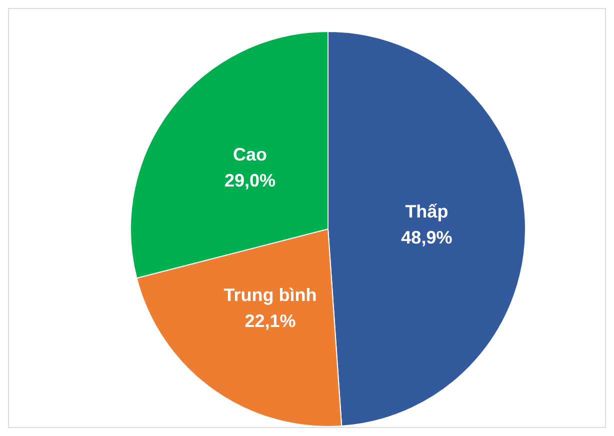 This screenshot has width=614, height=436. I want to click on slice-label: Trung bình, so click(270, 295).